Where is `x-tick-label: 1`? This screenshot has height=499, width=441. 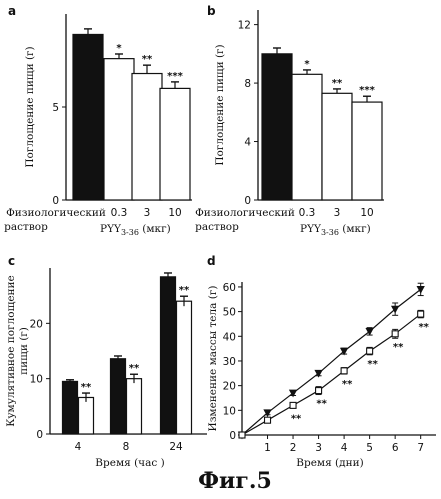
x-tick-label: 1 is located at coordinates (267, 448).